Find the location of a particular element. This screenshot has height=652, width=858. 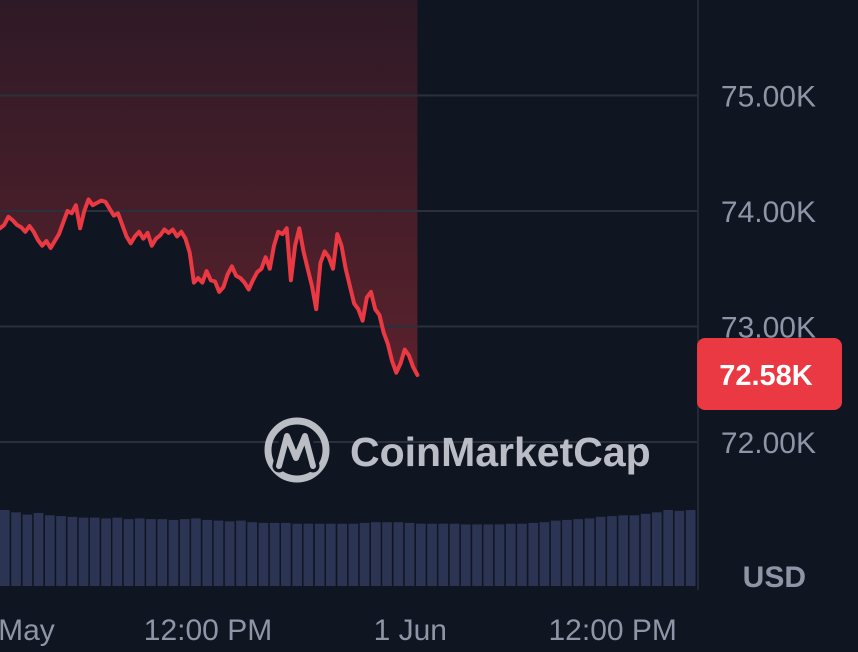

y-tick-label: 74.00K is located at coordinates (768, 212).